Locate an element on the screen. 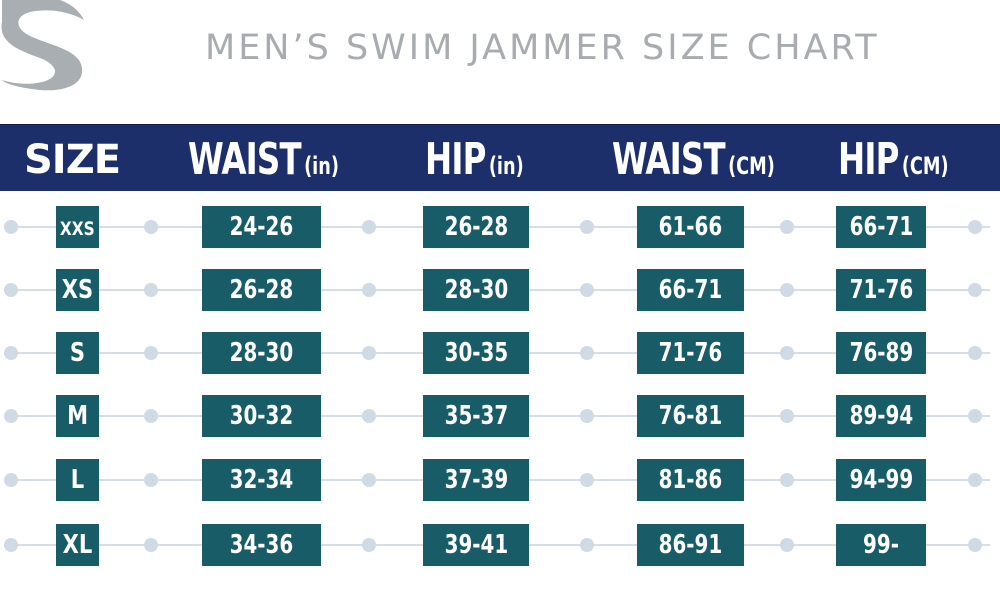 Image resolution: width=1000 pixels, height=608 pixels. size-value: XXS is located at coordinates (77, 229).